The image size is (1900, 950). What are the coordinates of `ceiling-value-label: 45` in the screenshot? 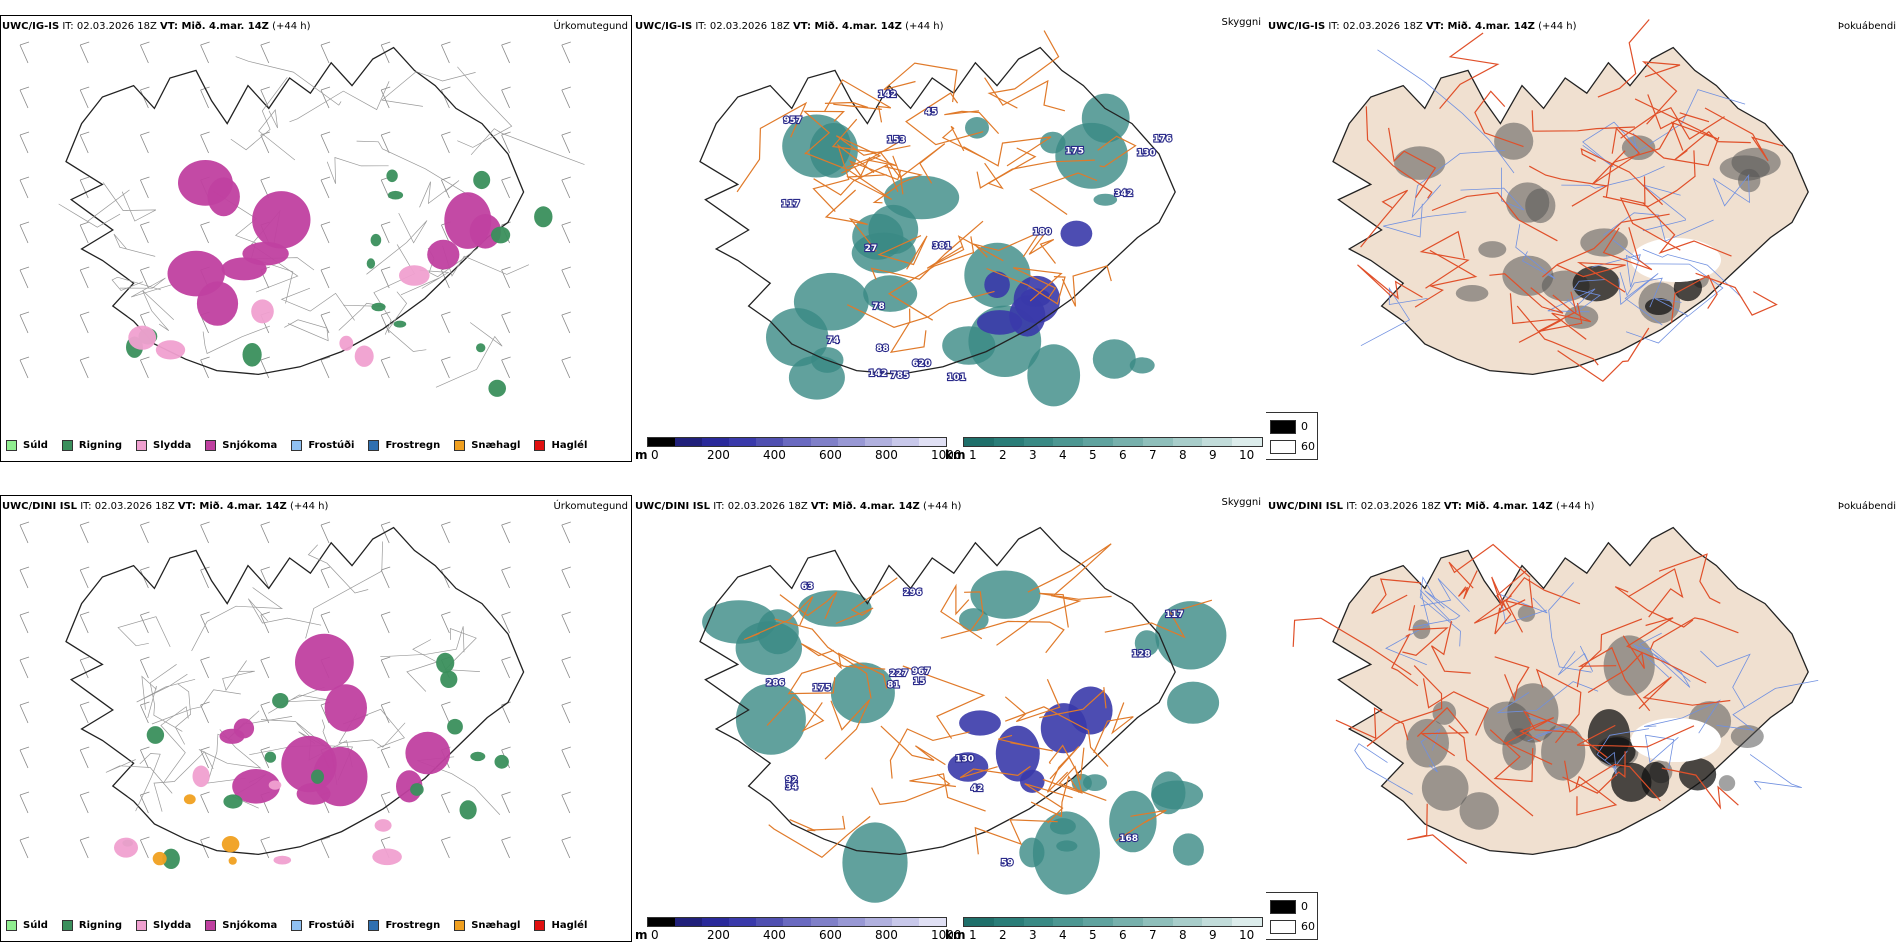 It's located at (931, 113).